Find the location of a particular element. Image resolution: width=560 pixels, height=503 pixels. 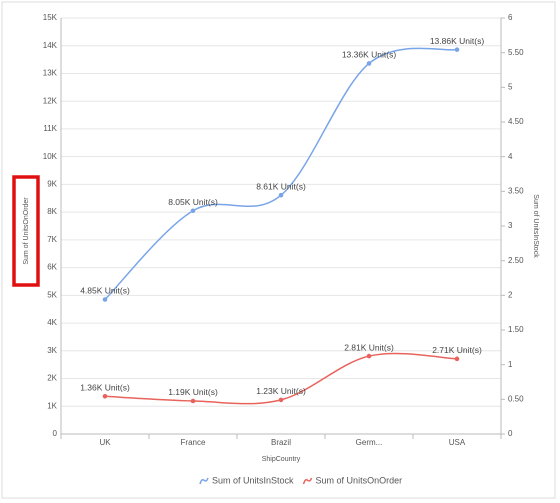

highlight-box is located at coordinates (26, 231).